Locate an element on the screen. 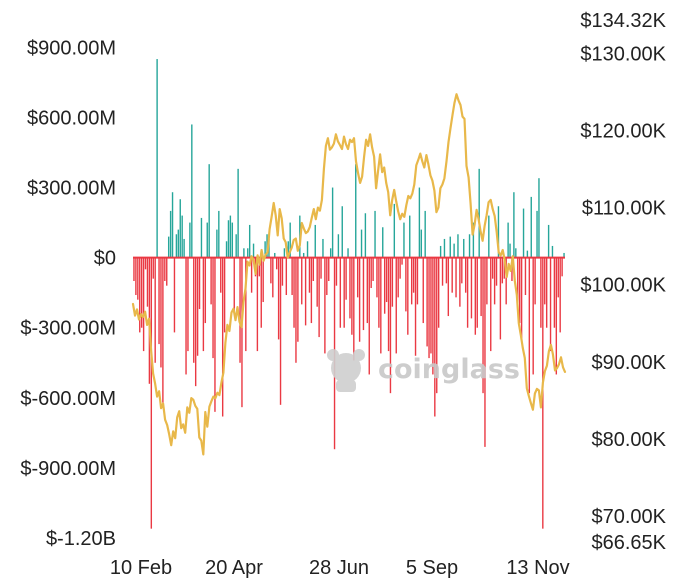 This screenshot has height=581, width=680. x-axis: 10 Feb 20 Apr 28 Jun 5 Sep 13 Nov is located at coordinates (340, 568).